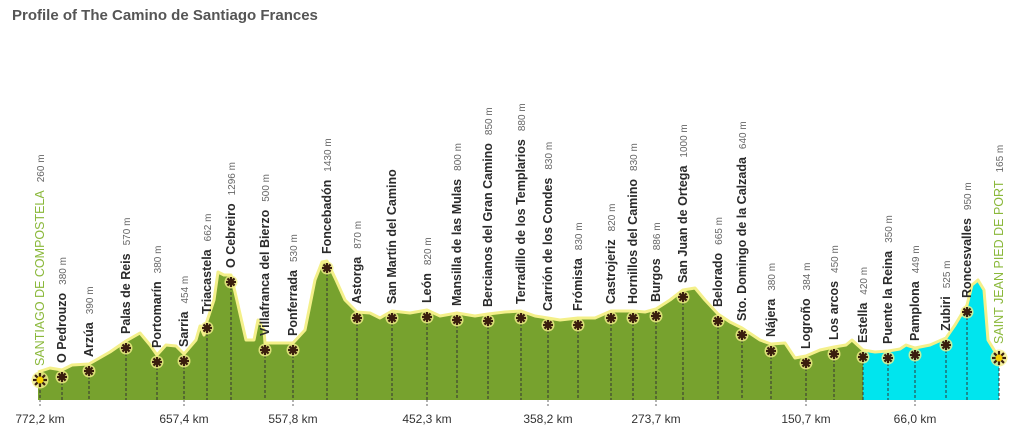  What do you see at coordinates (457, 224) in the screenshot?
I see `stop-label: Mansilla de las Mulas 800 m` at bounding box center [457, 224].